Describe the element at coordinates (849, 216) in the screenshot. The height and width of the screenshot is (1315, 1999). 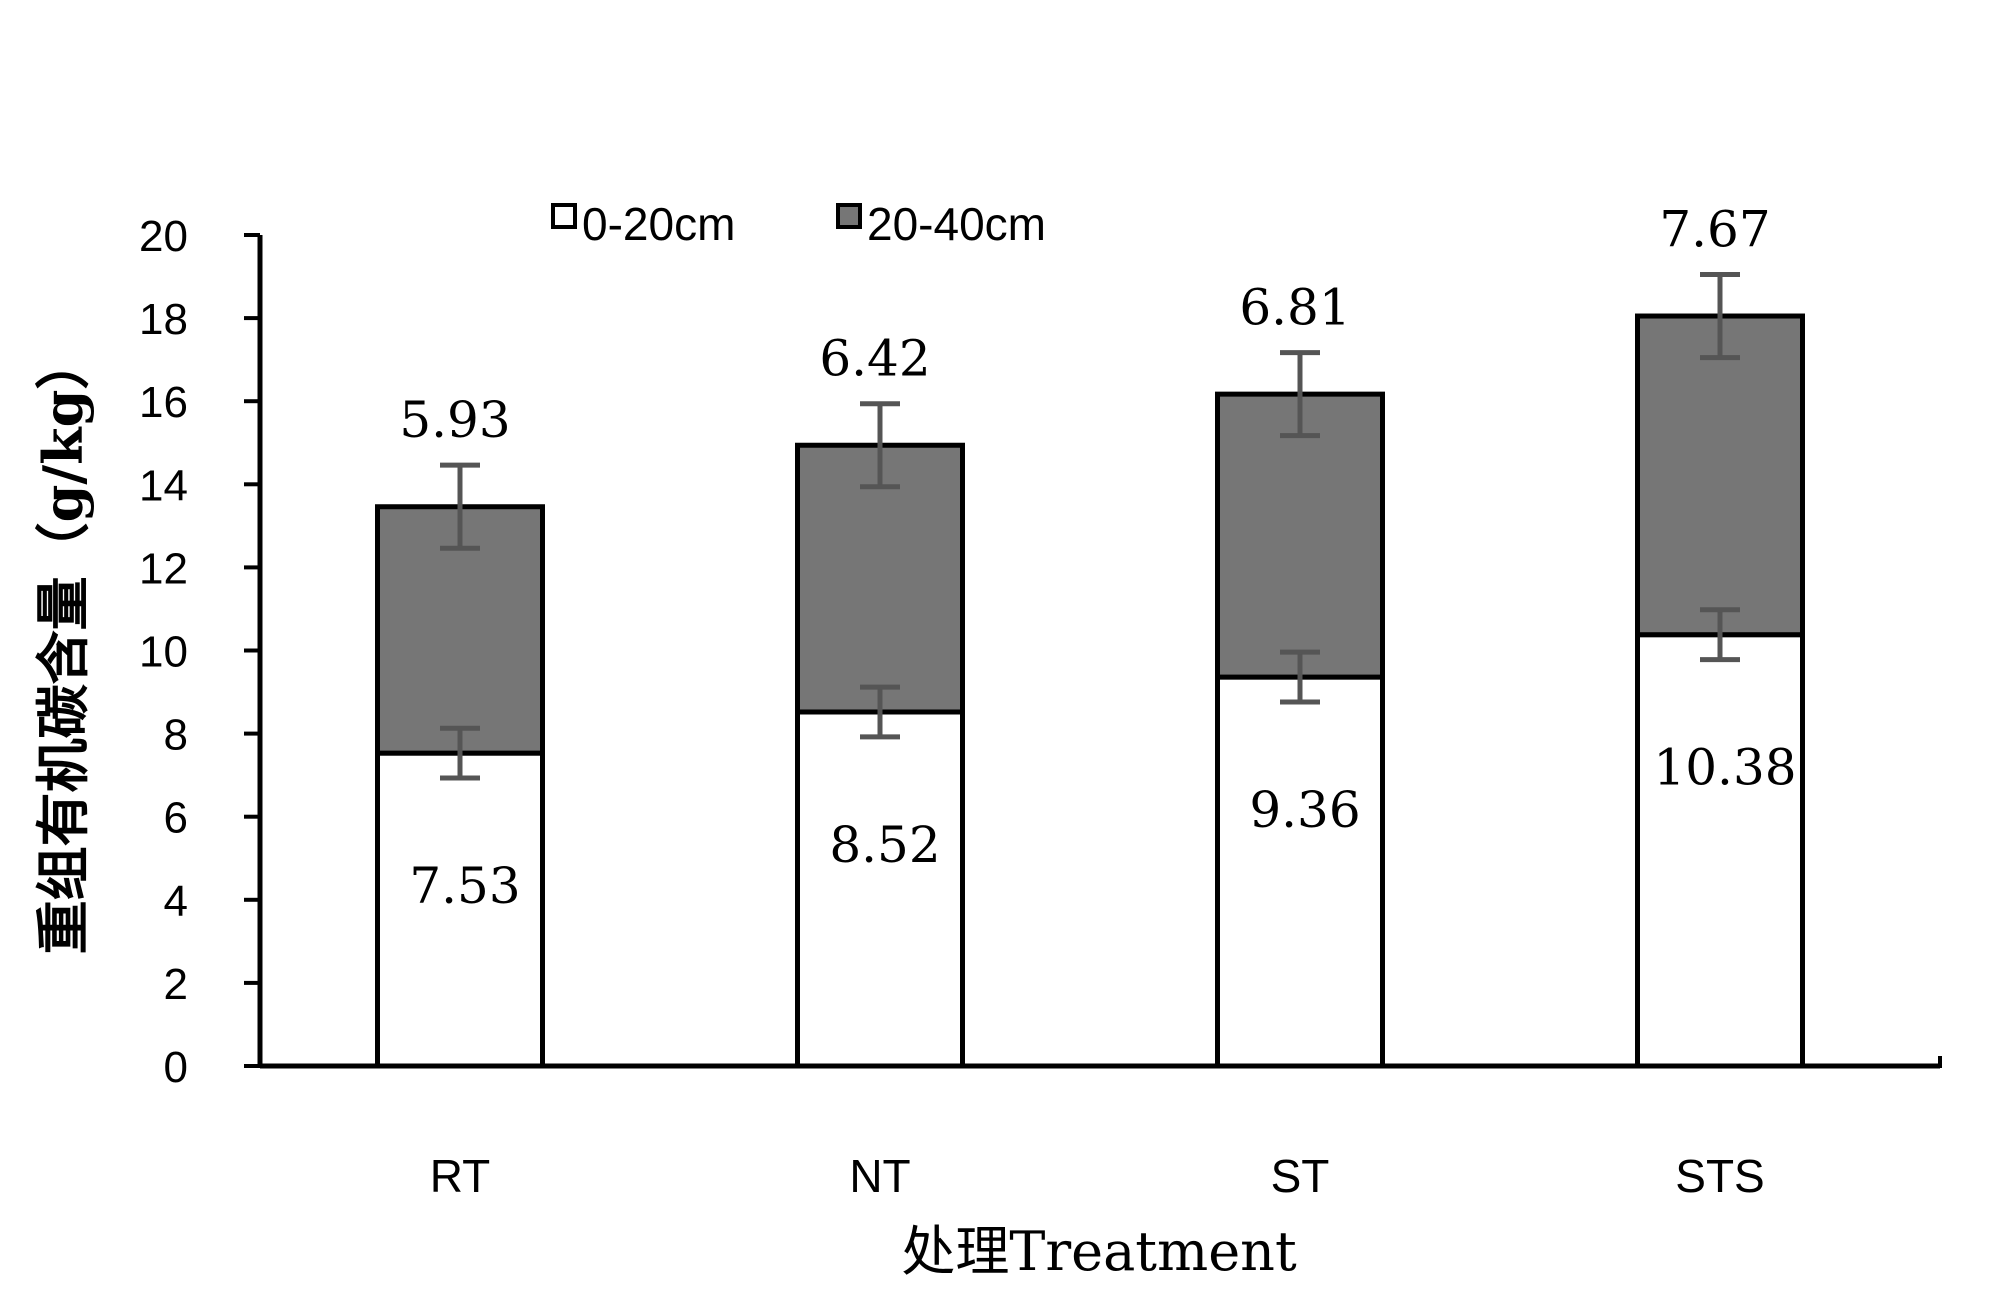
I see `legend-swatch-20-40cm` at that location.